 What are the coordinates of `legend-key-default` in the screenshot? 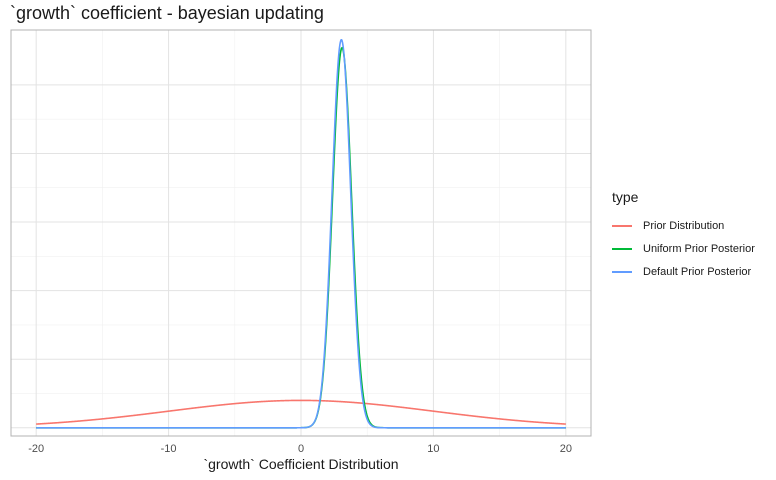 It's located at (622, 271).